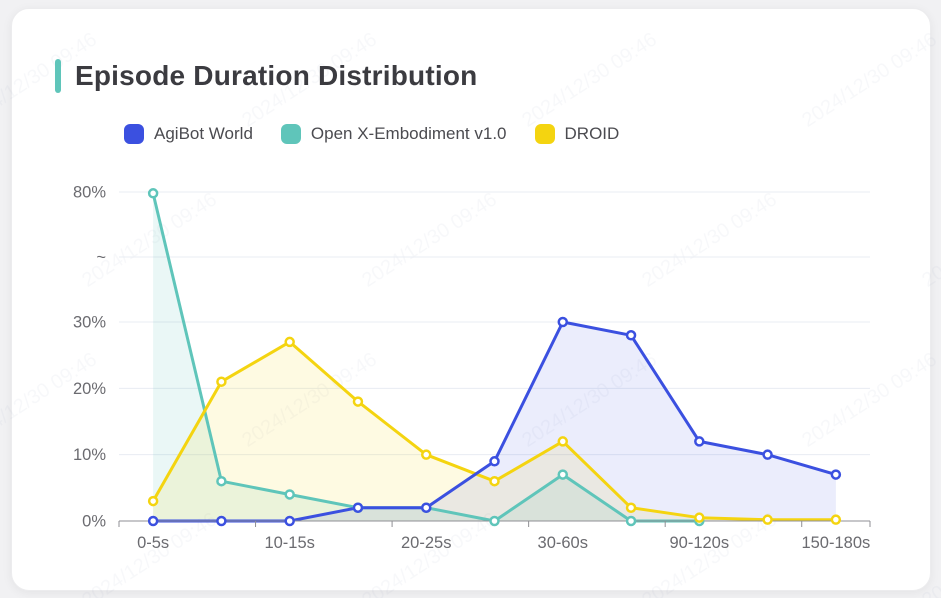  Describe the element at coordinates (592, 133) in the screenshot. I see `legend-label: DROID` at that location.